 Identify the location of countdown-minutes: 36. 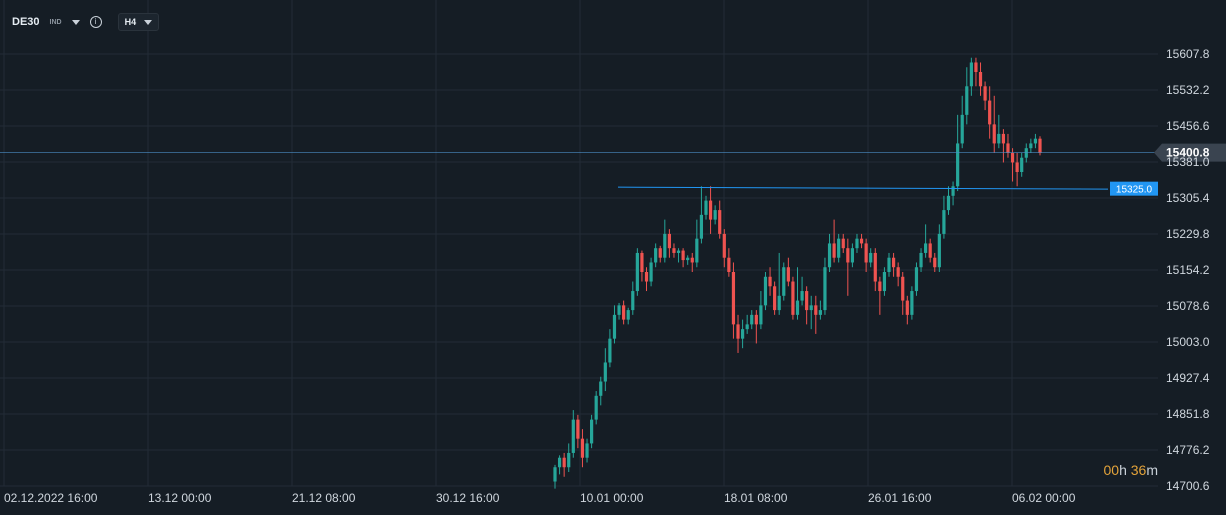
(1138, 470).